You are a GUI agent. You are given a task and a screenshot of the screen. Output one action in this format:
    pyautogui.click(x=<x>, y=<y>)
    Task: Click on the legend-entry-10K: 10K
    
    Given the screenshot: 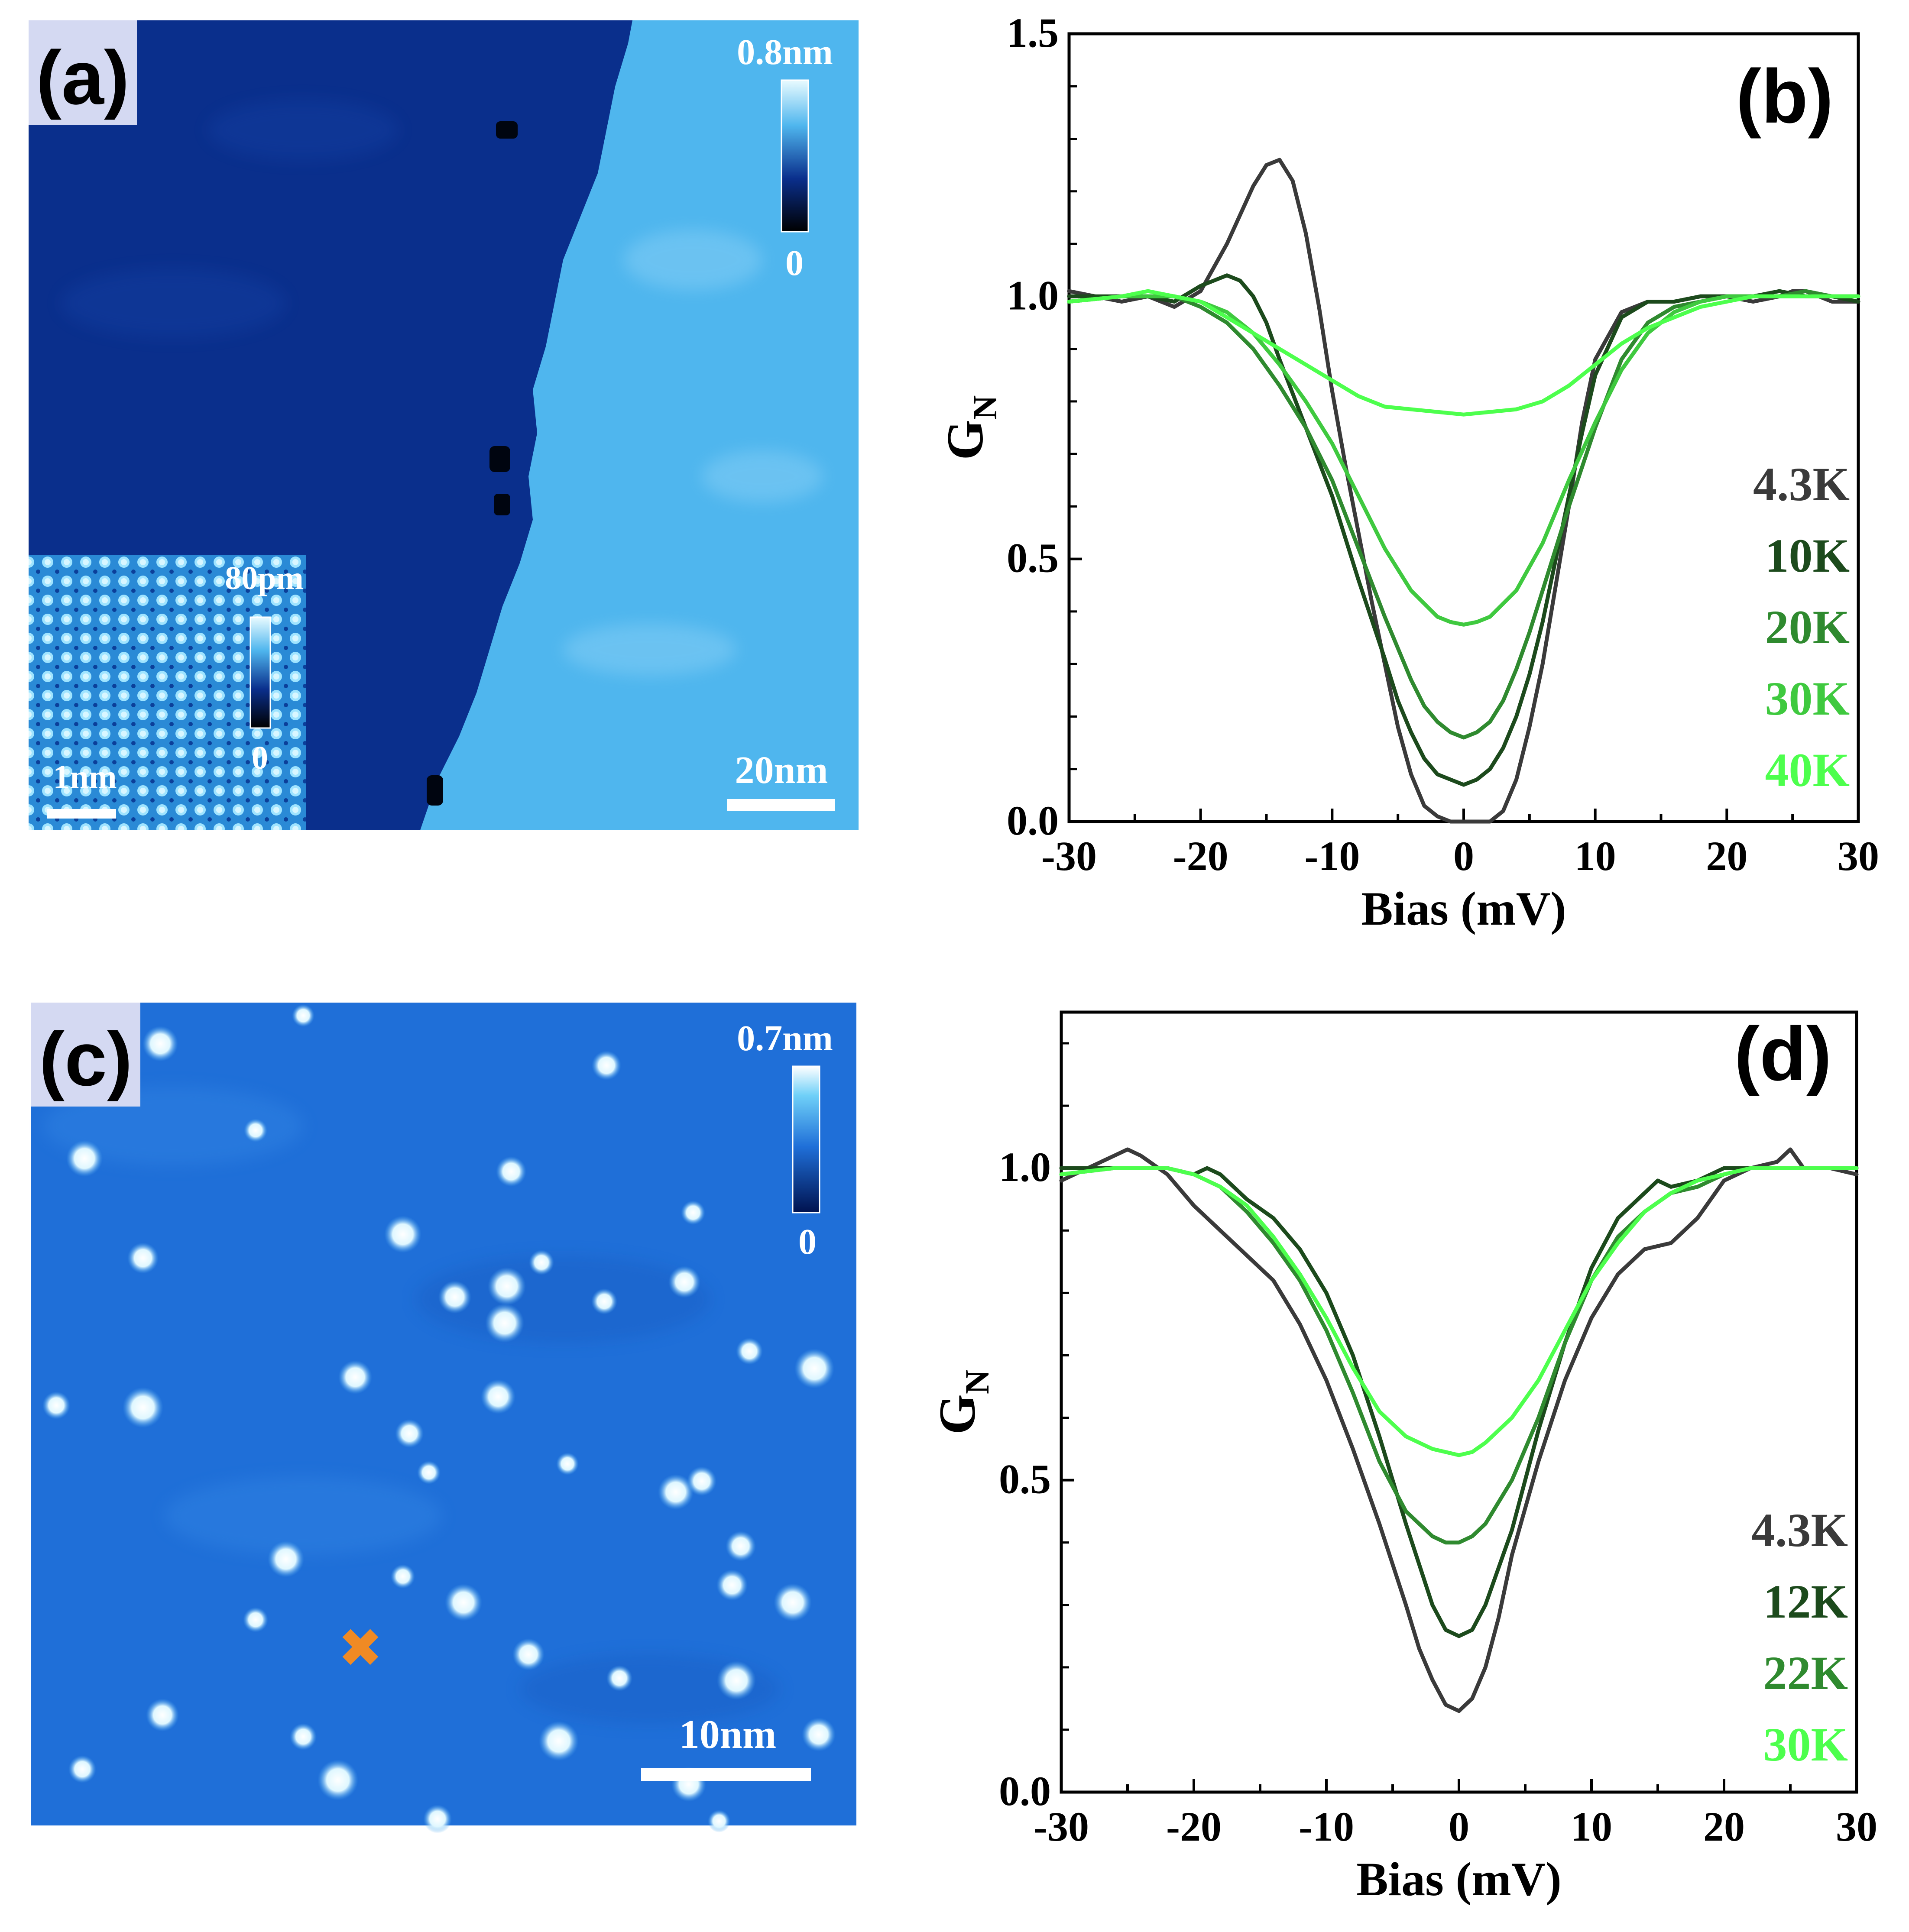 What is the action you would take?
    pyautogui.click(x=1807, y=555)
    